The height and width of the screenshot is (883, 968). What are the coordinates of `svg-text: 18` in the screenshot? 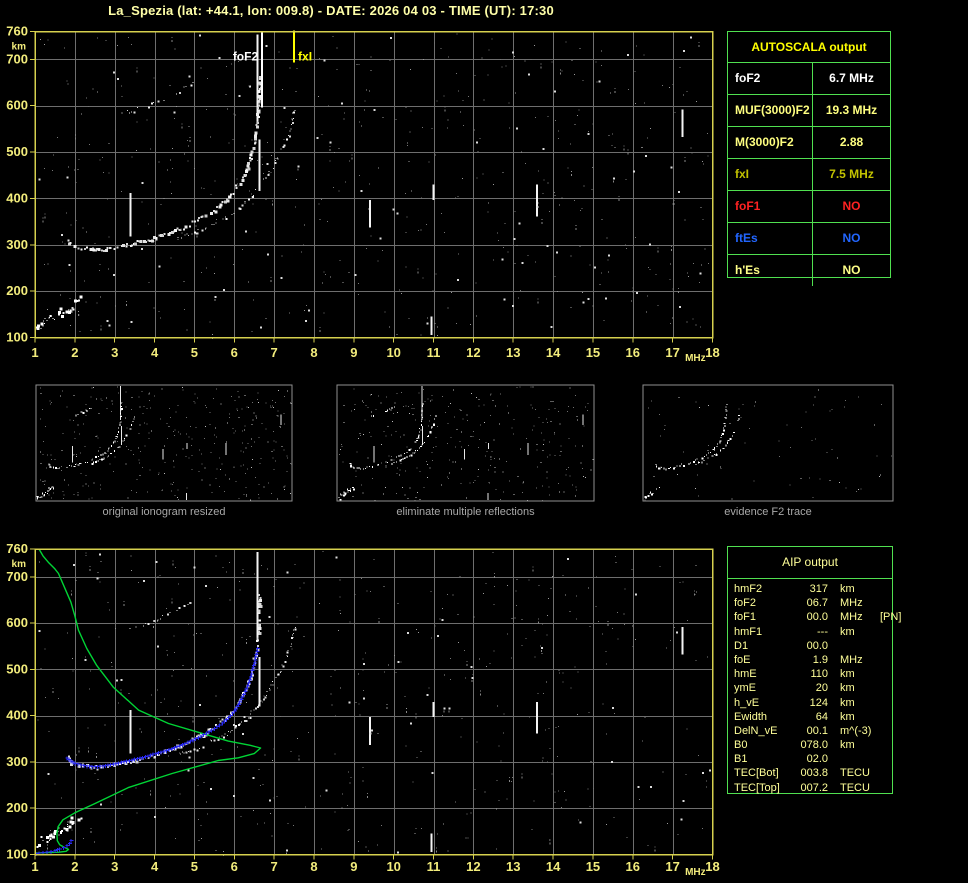 It's located at (712, 866).